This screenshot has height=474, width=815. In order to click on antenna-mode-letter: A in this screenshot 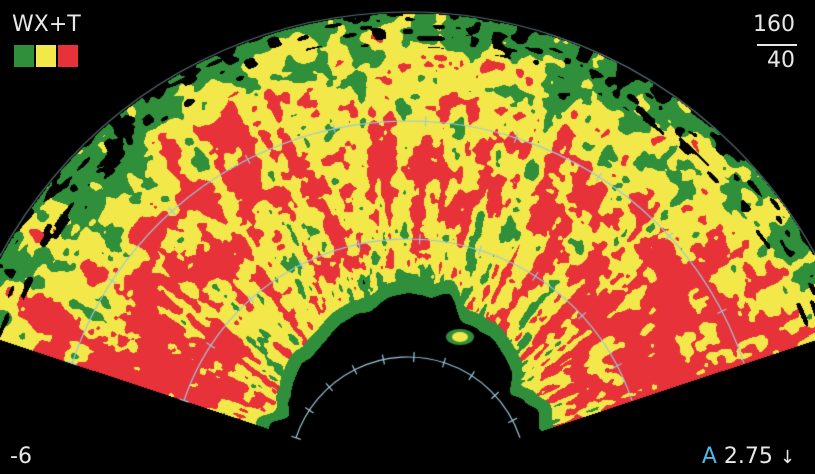, I will do `click(709, 456)`.